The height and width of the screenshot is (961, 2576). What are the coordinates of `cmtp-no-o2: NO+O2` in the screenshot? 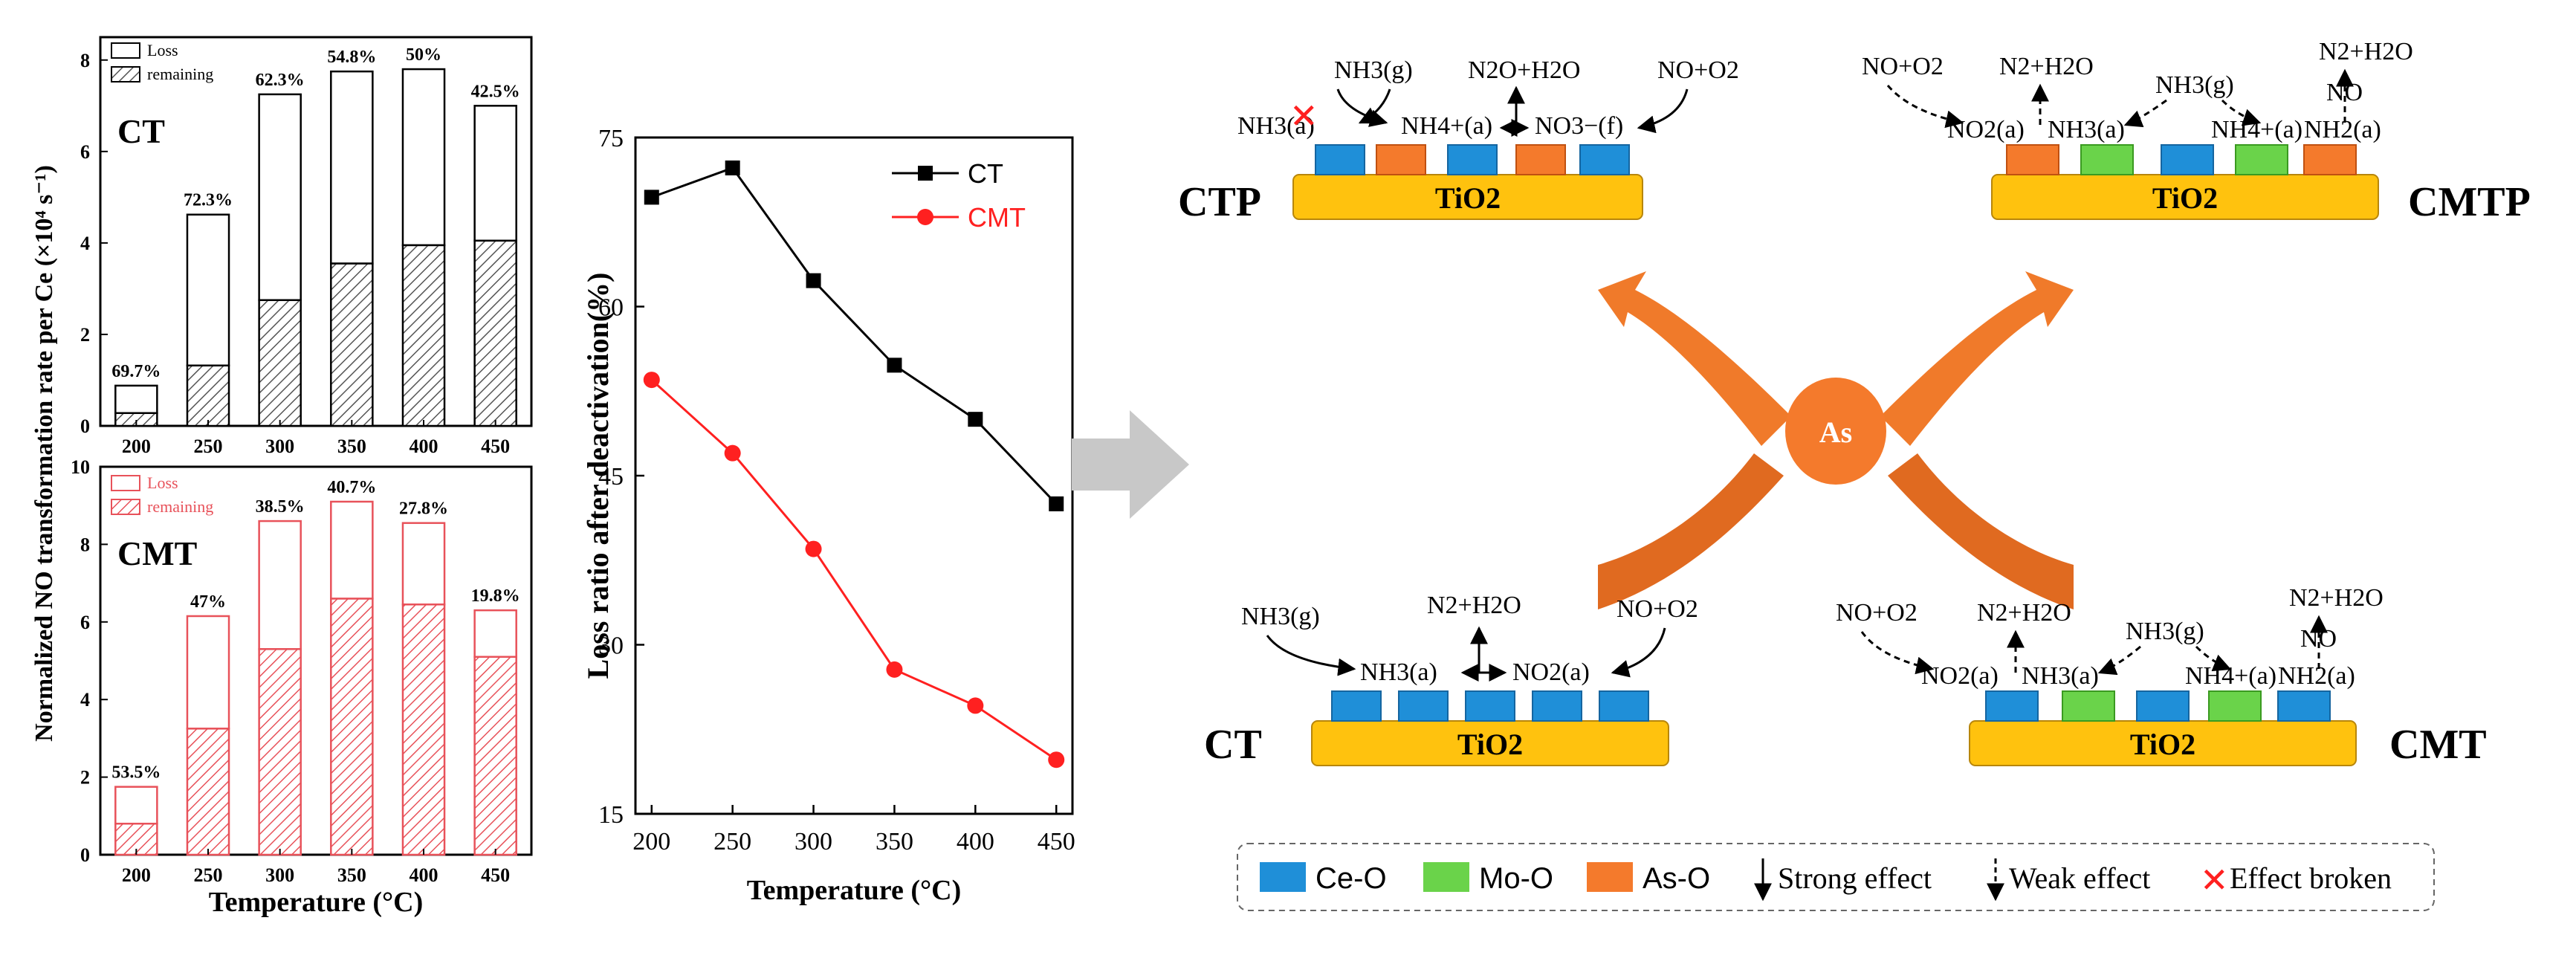 It's located at (1903, 67).